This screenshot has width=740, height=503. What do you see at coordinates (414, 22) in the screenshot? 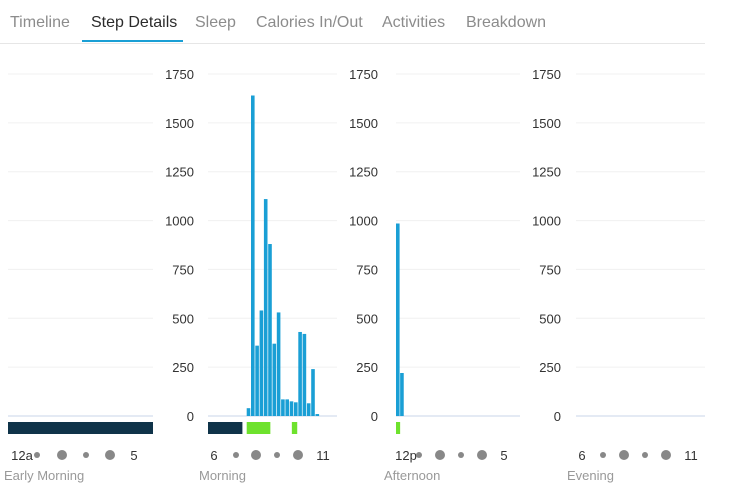
I see `tab-activities: Activities` at bounding box center [414, 22].